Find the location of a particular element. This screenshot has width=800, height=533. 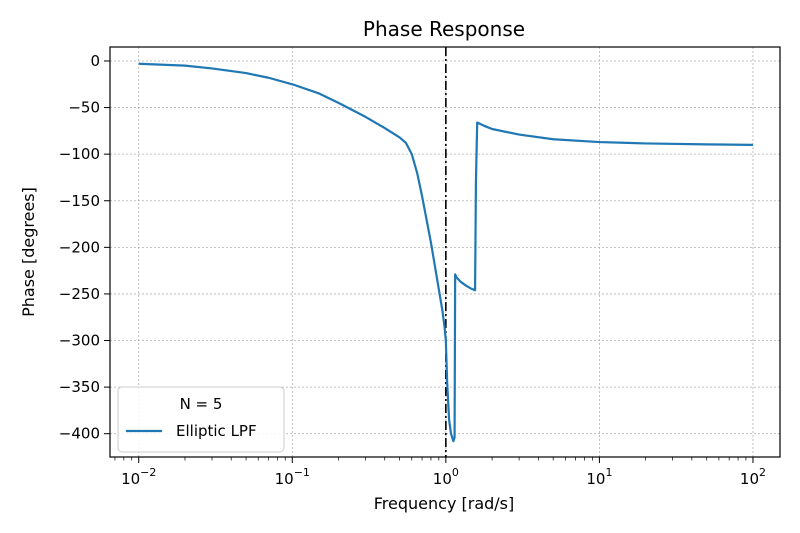

x-tick-label: 10¹ is located at coordinates (599, 477).